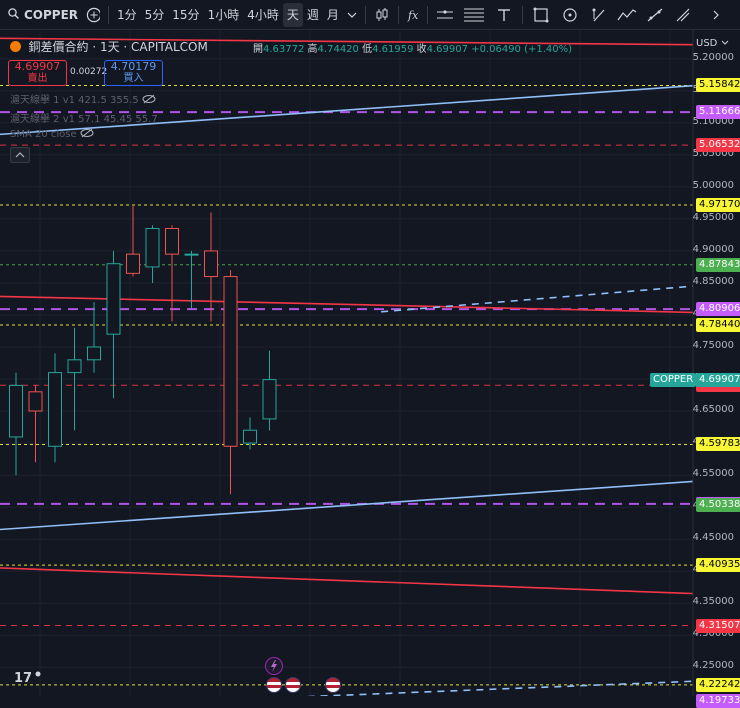  Describe the element at coordinates (718, 309) in the screenshot. I see `price-level-tag: 4.80906` at that location.